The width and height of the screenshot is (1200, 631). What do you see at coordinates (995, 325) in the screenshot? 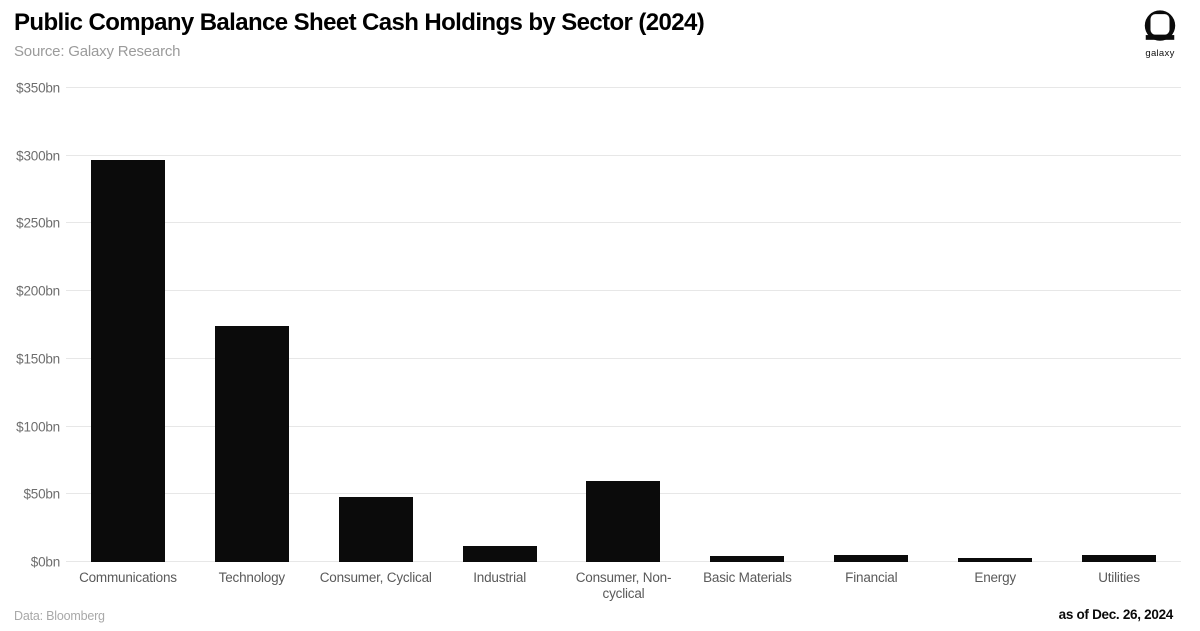
I see `bar-slot-energy` at bounding box center [995, 325].